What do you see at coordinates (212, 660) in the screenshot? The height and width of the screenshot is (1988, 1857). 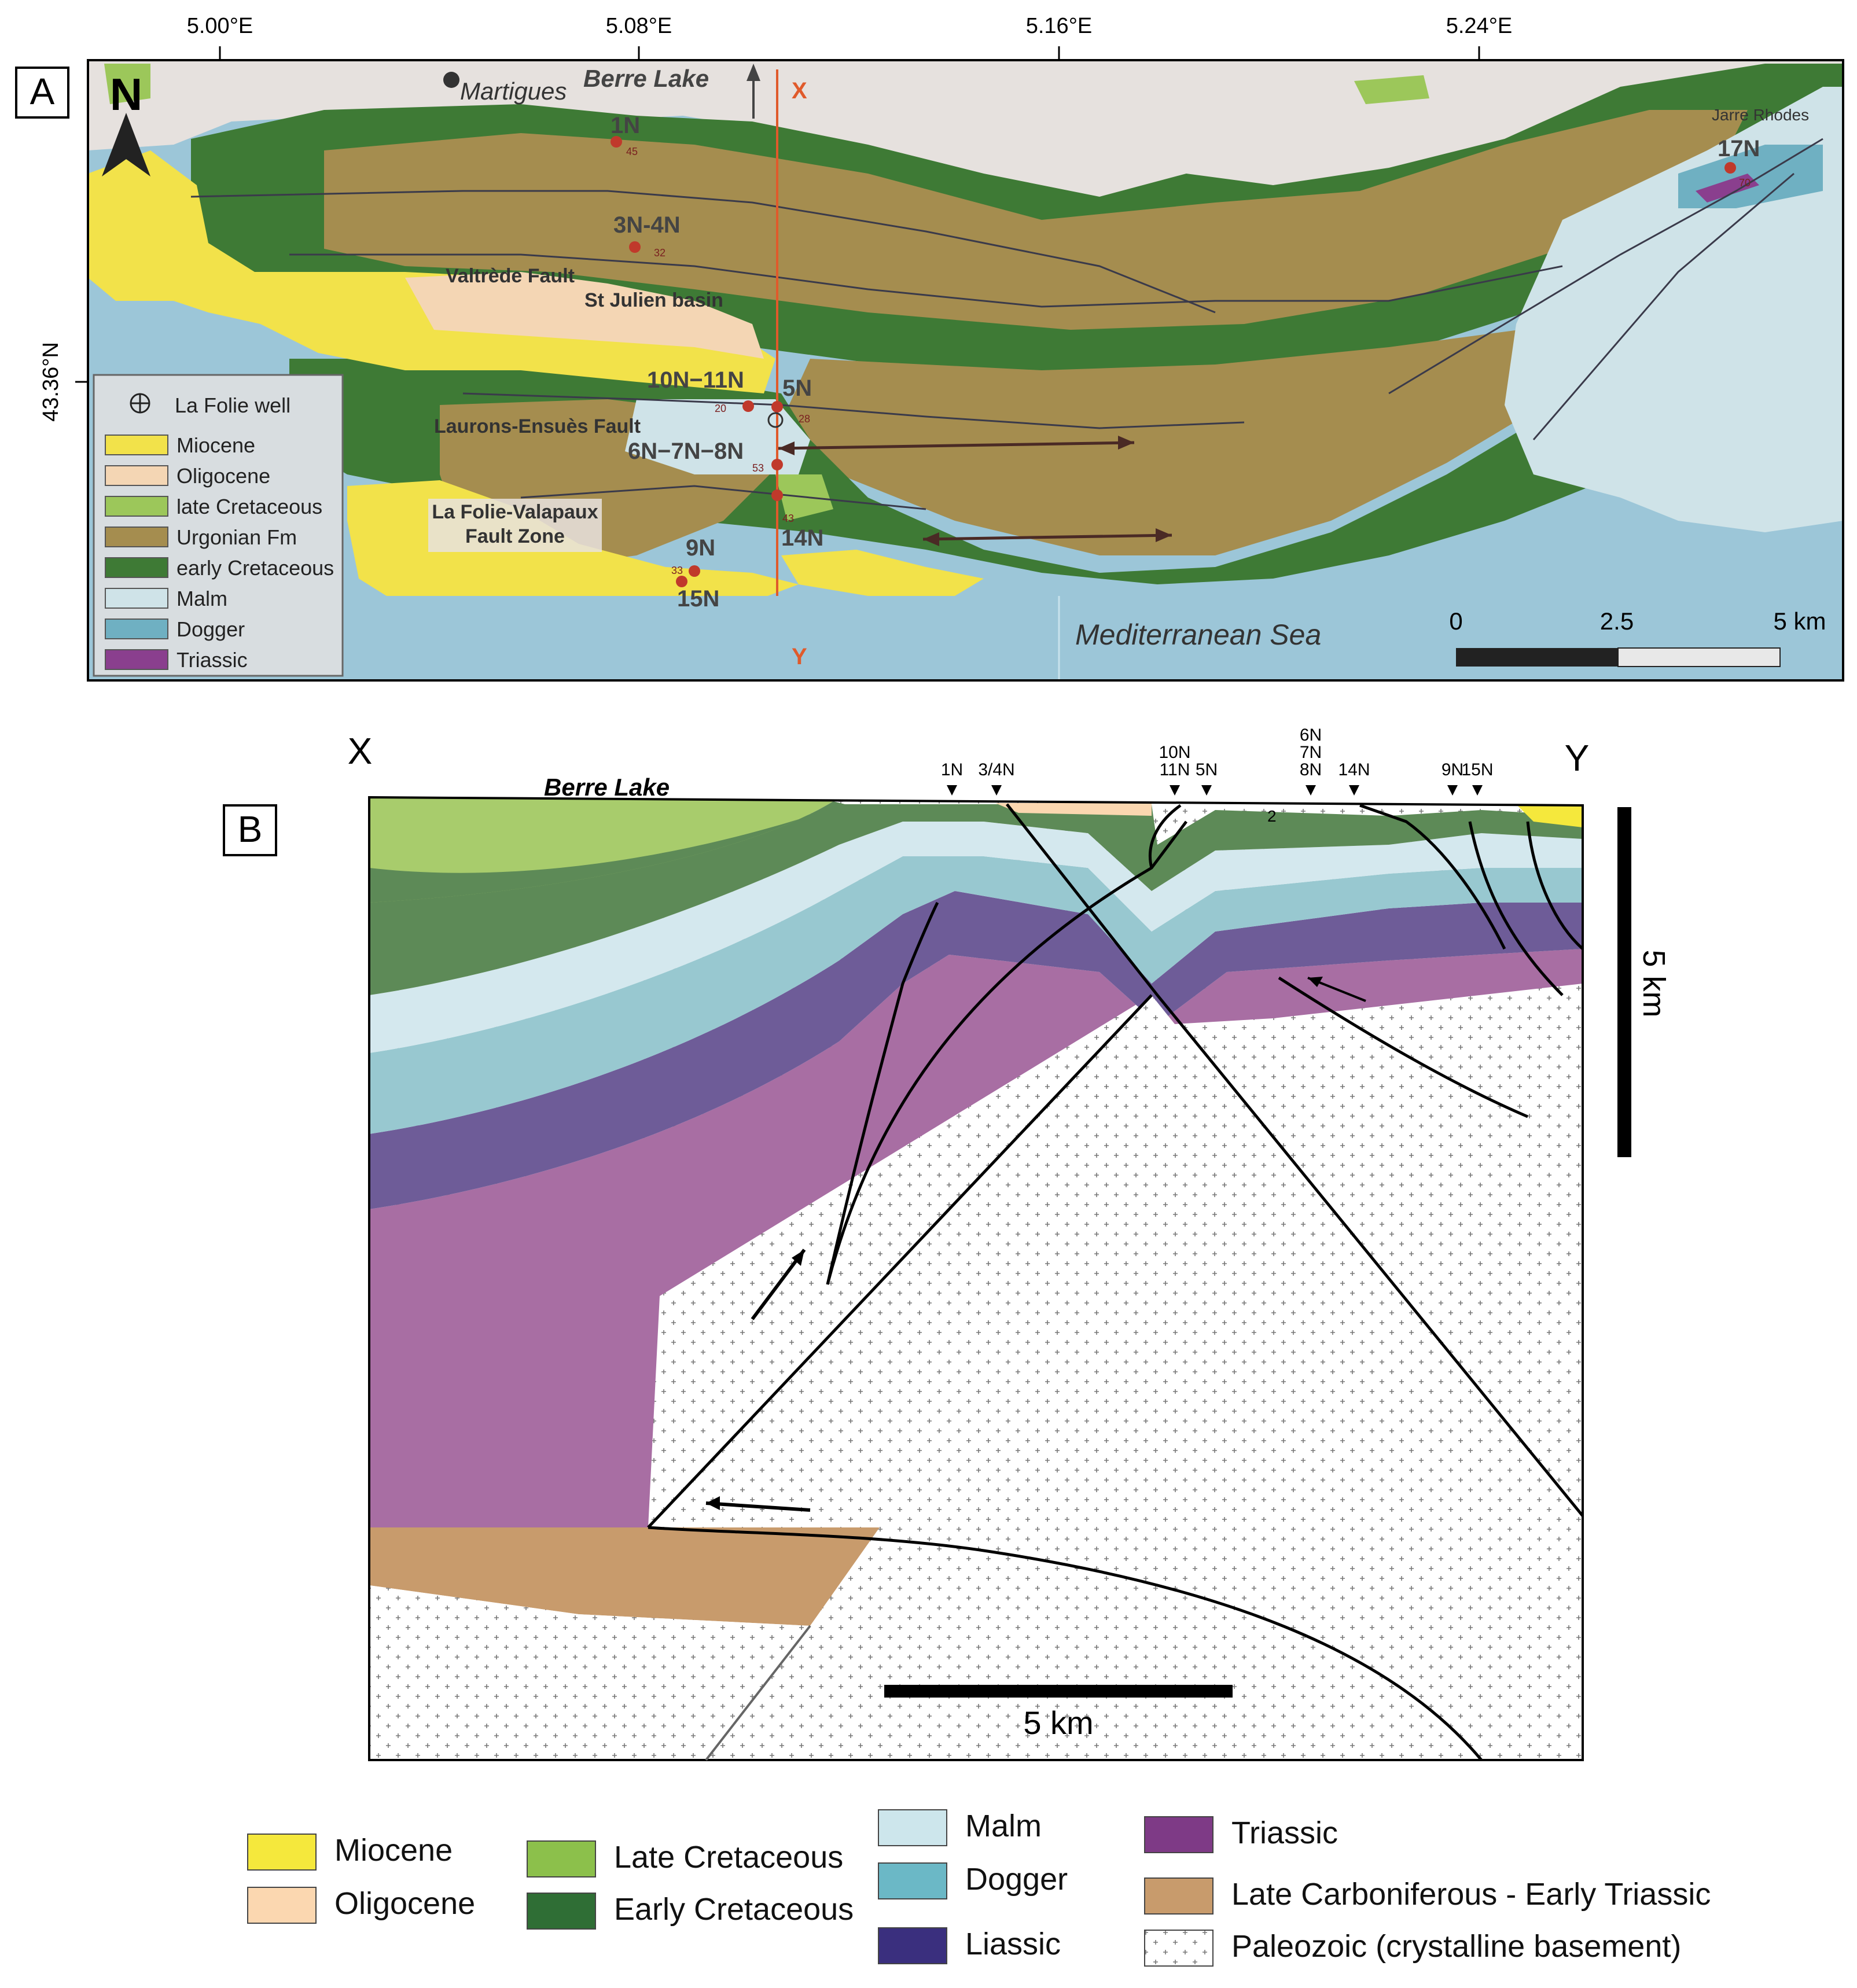 I see `map-legend-label: Triassic` at bounding box center [212, 660].